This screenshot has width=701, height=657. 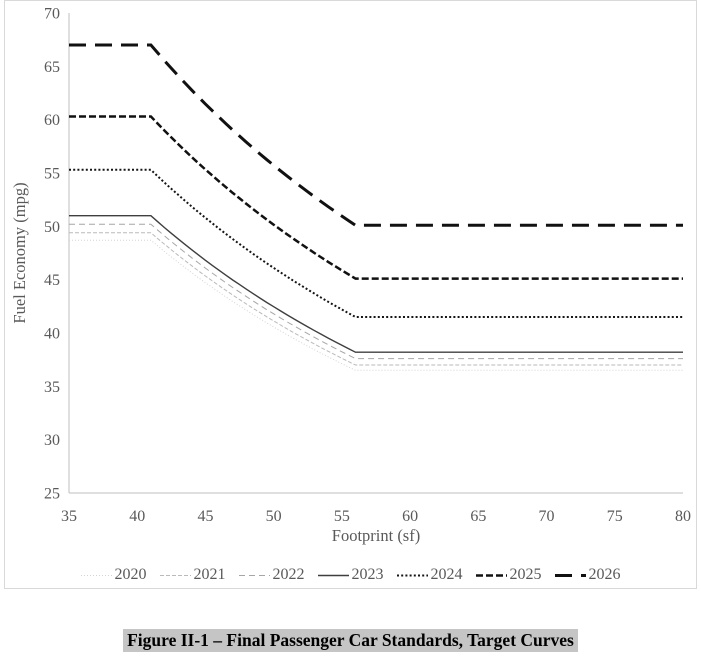 What do you see at coordinates (376, 535) in the screenshot?
I see `x-axis-title: Footprint (sf)` at bounding box center [376, 535].